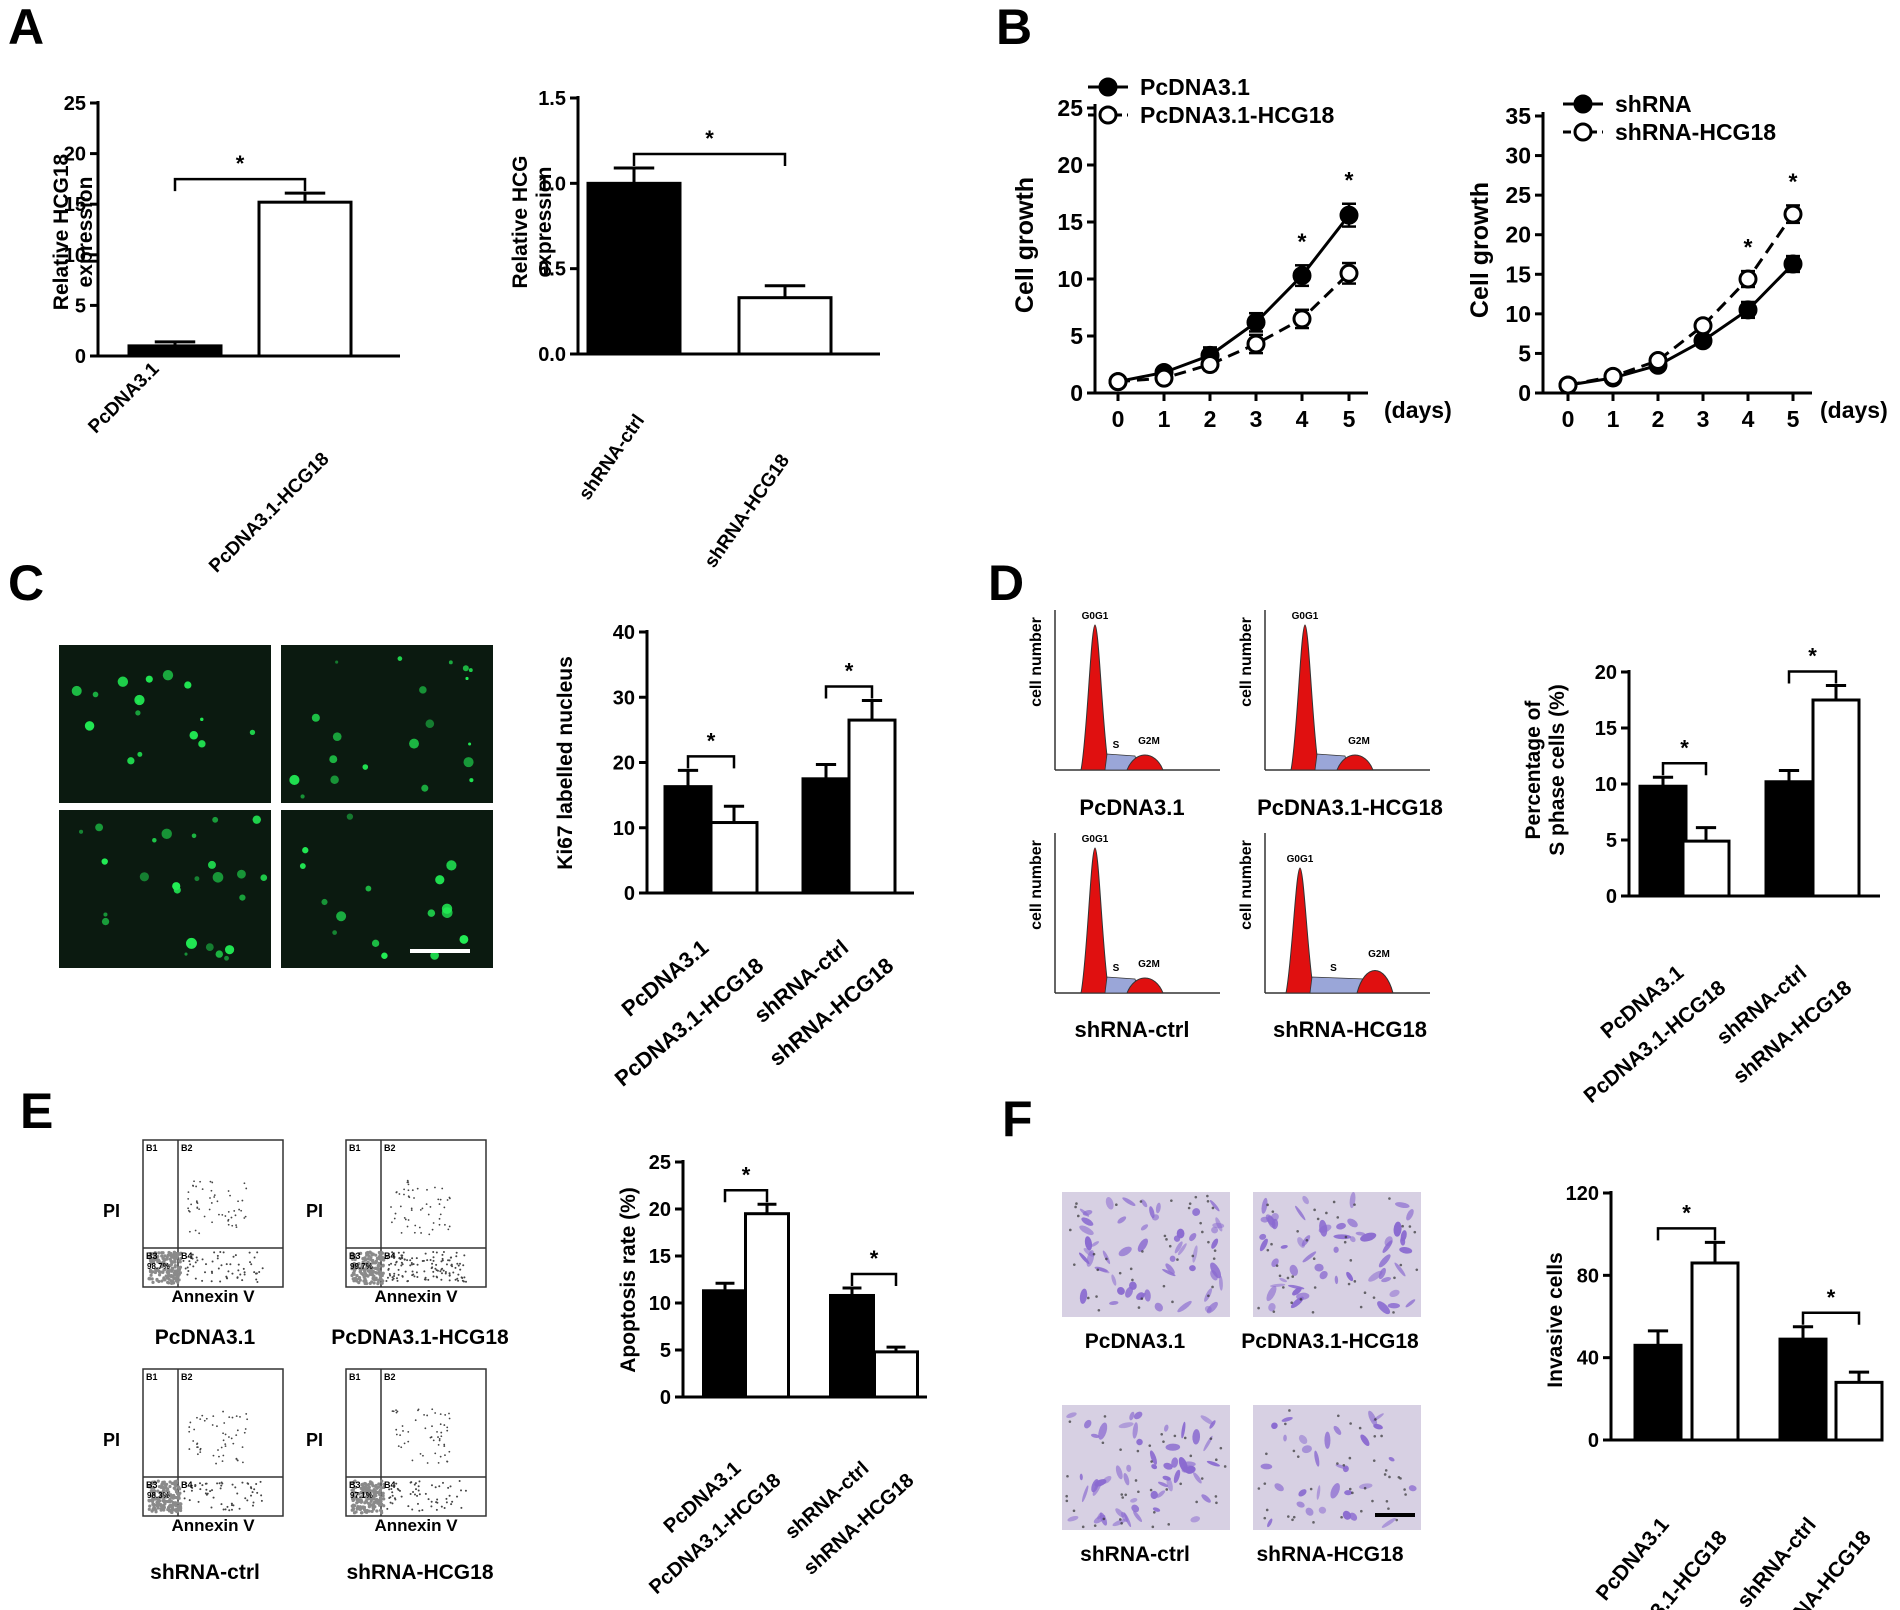  I want to click on plot-frame, so click(213, 1213).